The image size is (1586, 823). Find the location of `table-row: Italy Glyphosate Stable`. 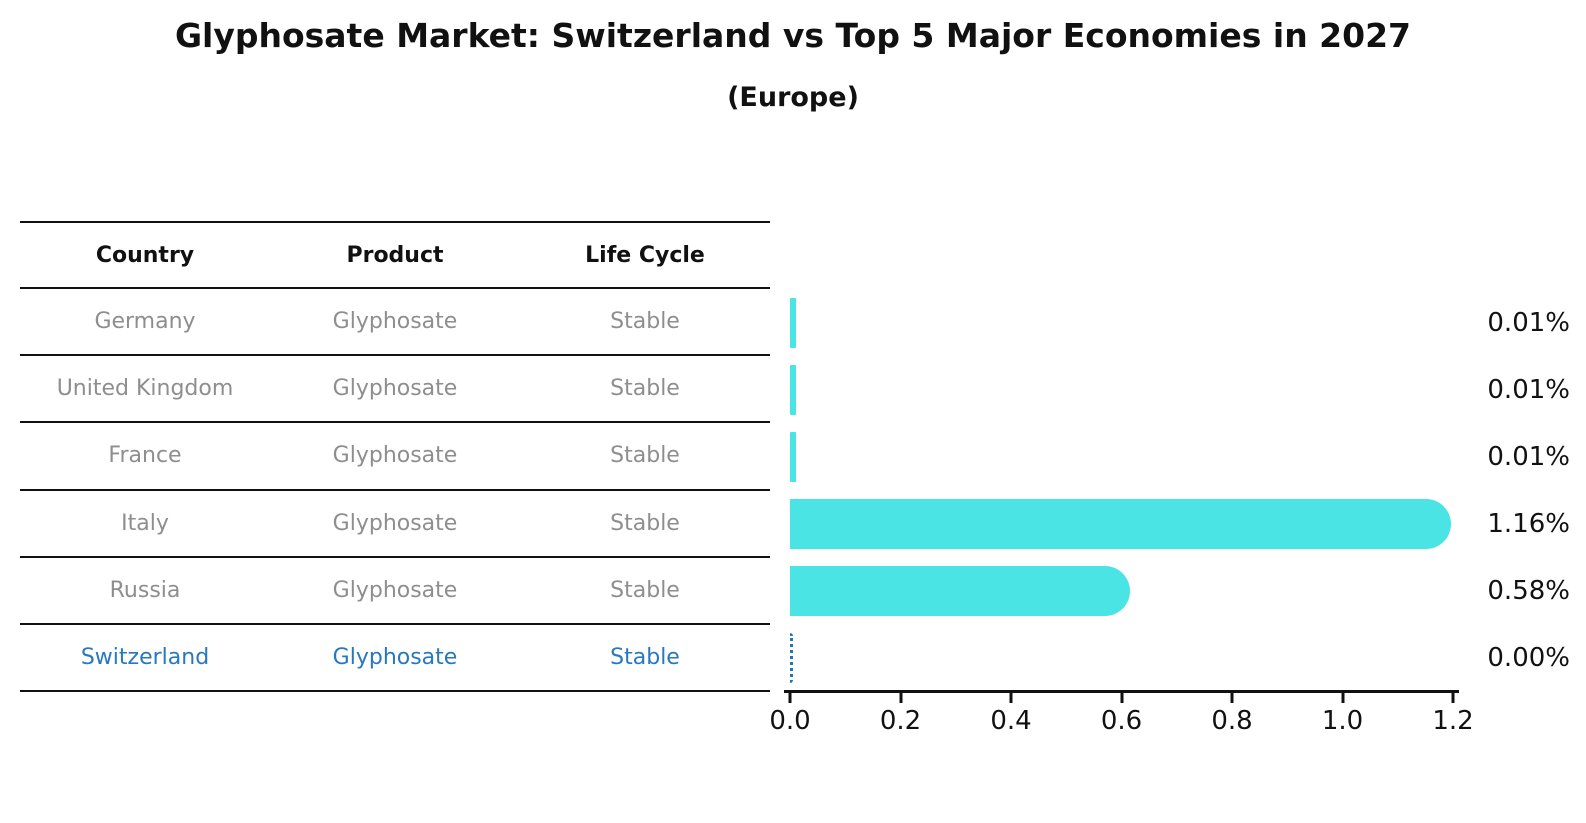

table-row: Italy Glyphosate Stable is located at coordinates (395, 524).